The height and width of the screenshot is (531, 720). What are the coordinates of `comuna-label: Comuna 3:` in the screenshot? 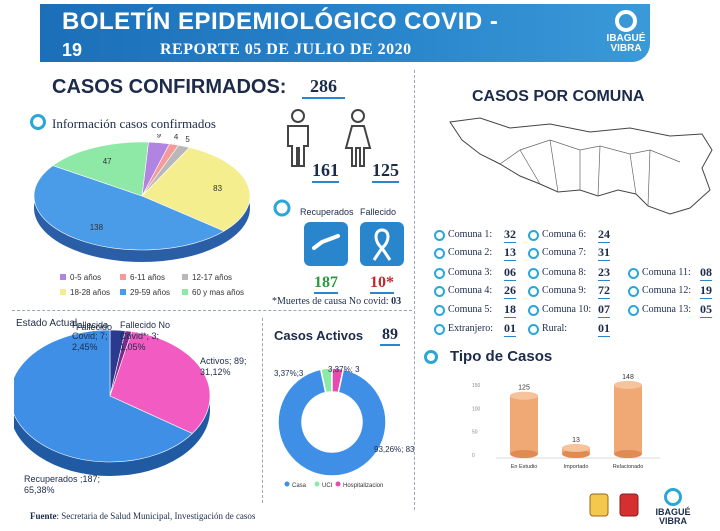 It's located at (470, 272).